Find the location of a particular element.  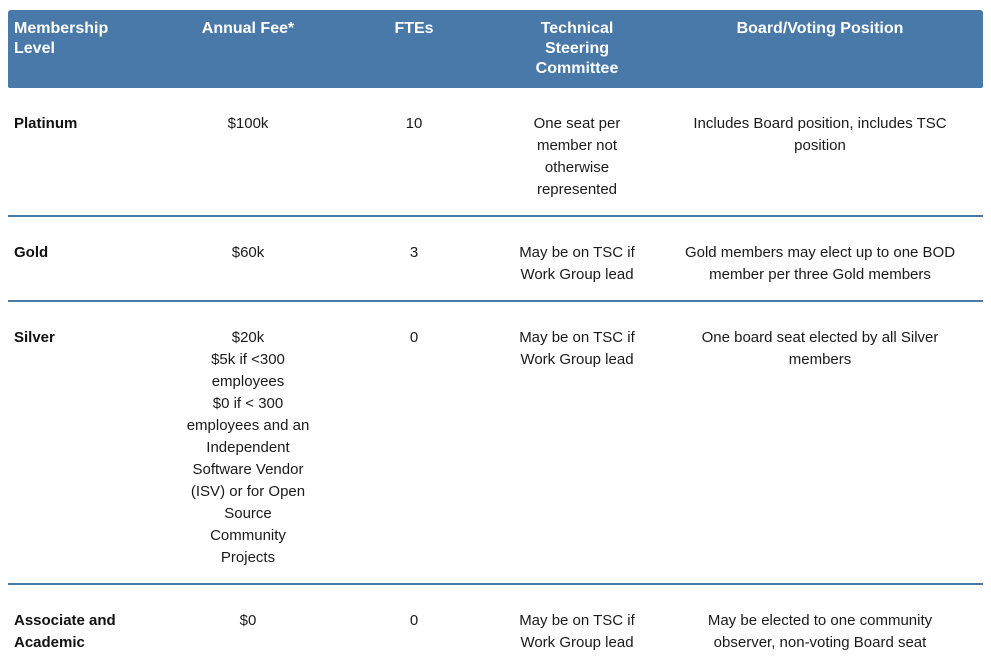

column-header-ftes: FTEs is located at coordinates (414, 49).